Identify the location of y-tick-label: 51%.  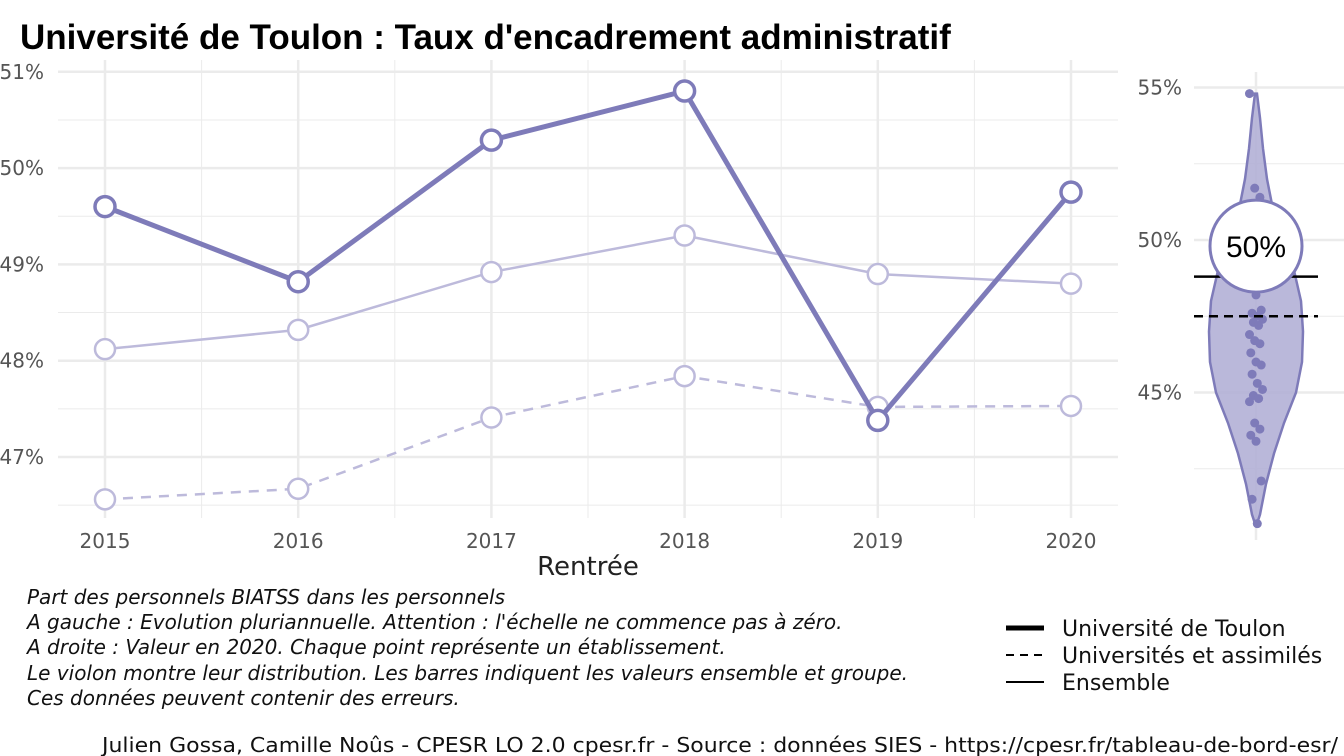
(22, 72).